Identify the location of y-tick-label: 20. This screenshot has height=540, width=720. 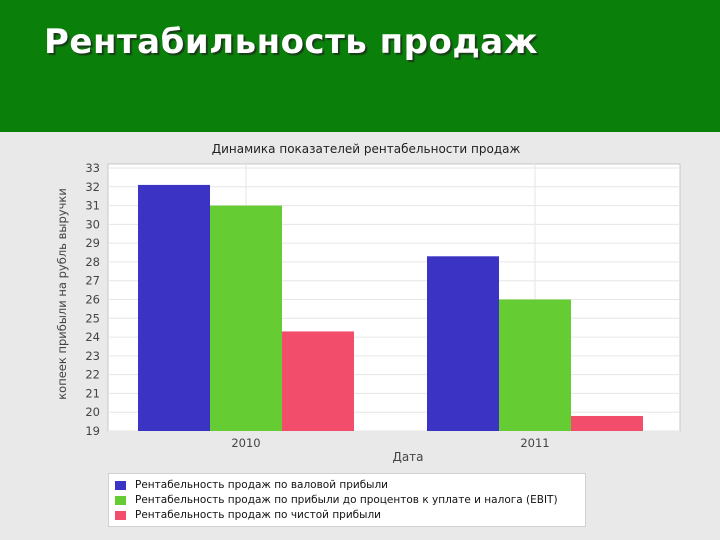
(92, 412).